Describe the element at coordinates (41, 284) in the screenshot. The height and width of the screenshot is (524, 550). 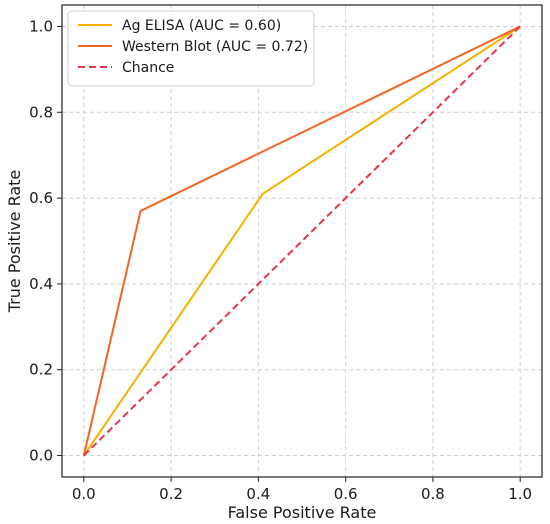
I see `y-tick-label: 0.4` at that location.